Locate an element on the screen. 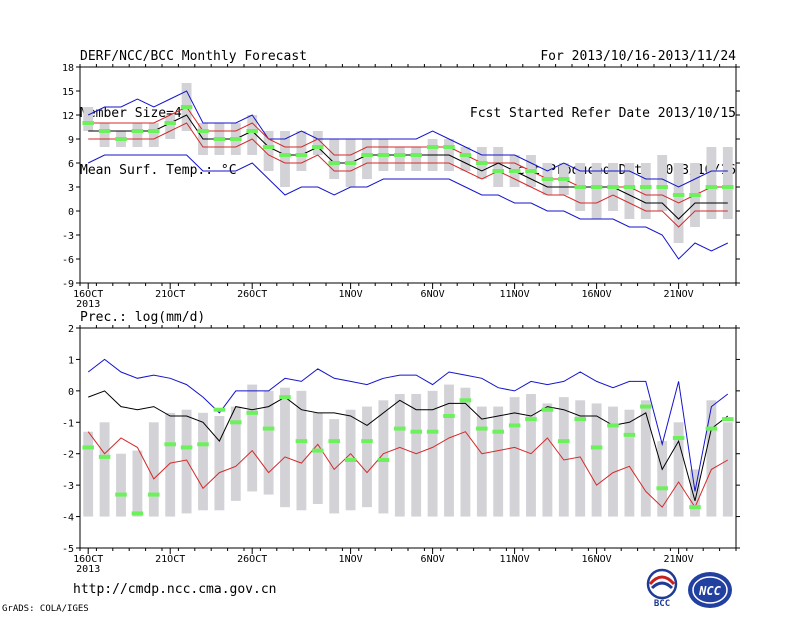 This screenshot has height=618, width=800. ncc-logo: NCC is located at coordinates (710, 590).